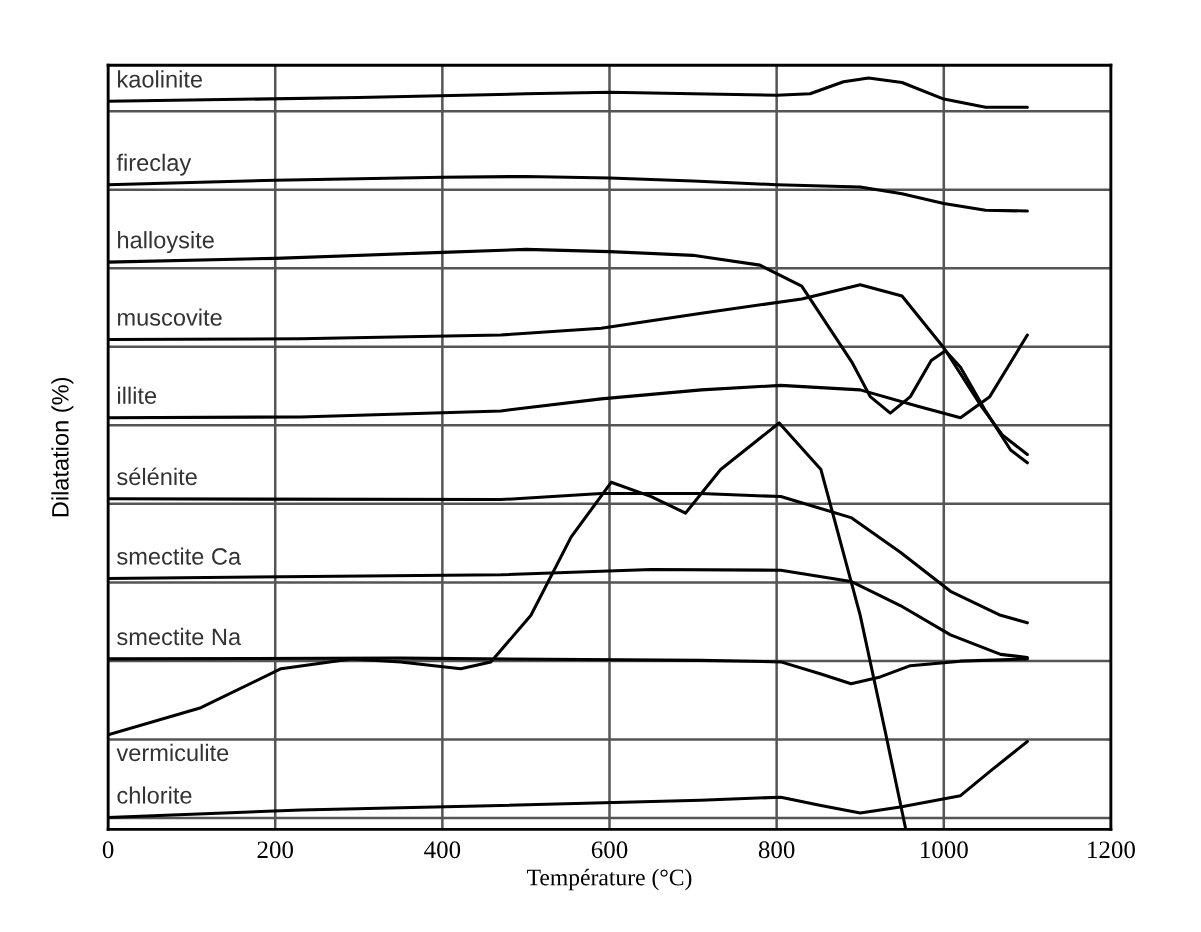 The height and width of the screenshot is (932, 1201). I want to click on x-tick-label: 200, so click(275, 850).